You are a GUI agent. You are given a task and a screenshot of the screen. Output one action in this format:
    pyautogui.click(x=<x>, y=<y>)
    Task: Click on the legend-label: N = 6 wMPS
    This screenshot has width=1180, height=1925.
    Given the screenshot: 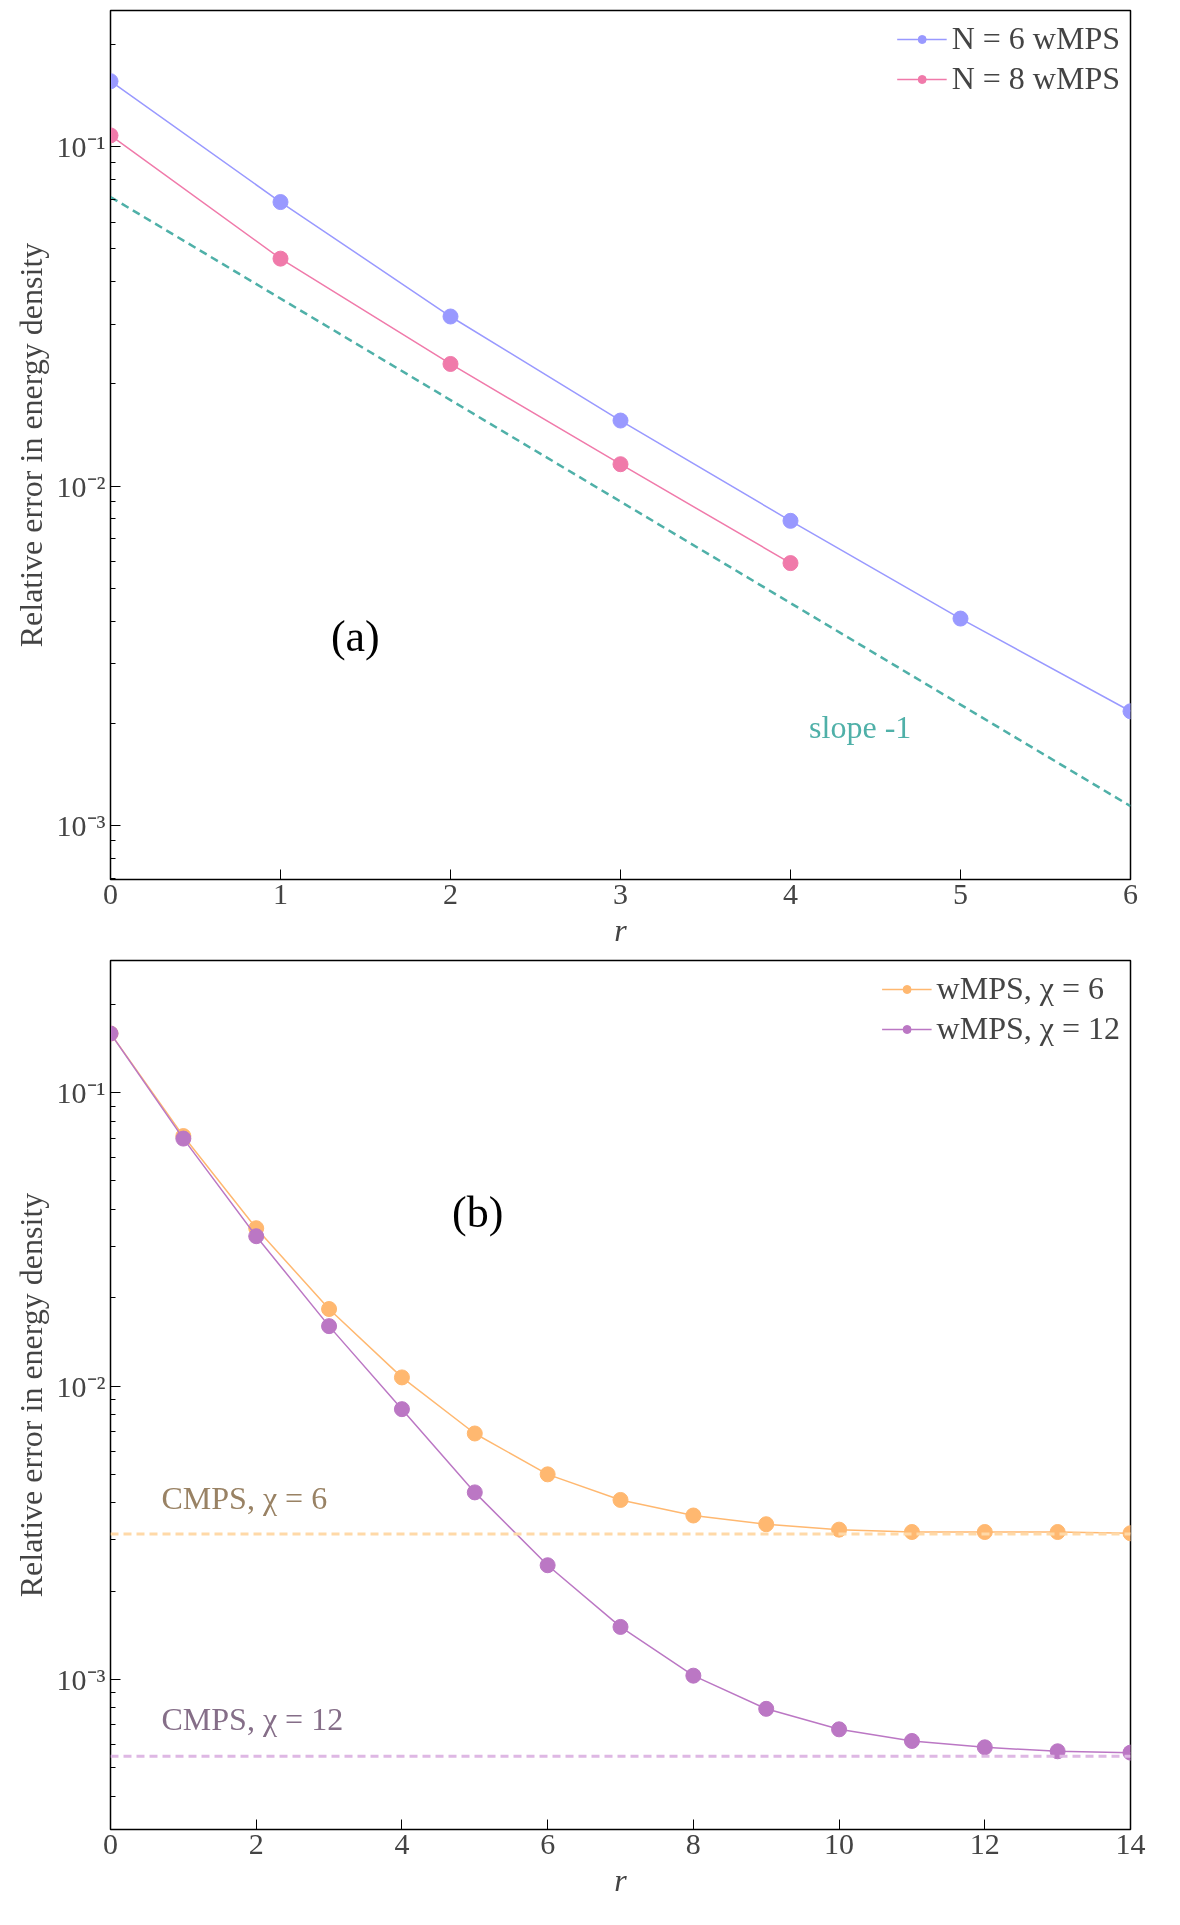 What is the action you would take?
    pyautogui.click(x=1035, y=38)
    